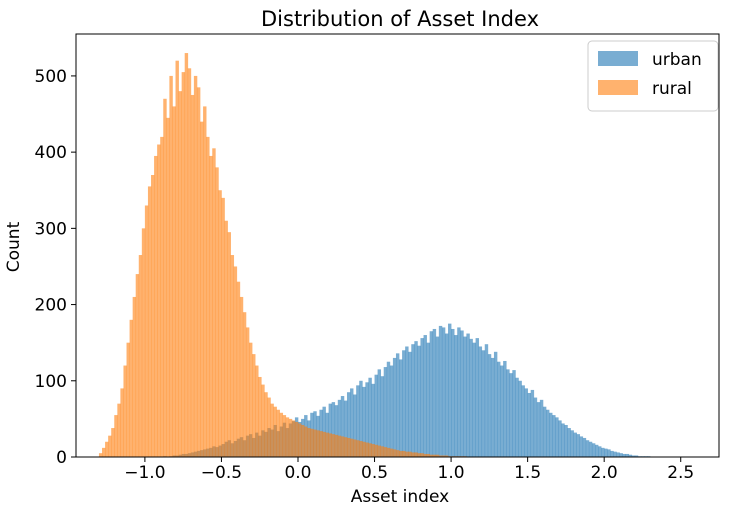 Image resolution: width=736 pixels, height=514 pixels. What do you see at coordinates (680, 473) in the screenshot?
I see `x-tick-label: 2.5` at bounding box center [680, 473].